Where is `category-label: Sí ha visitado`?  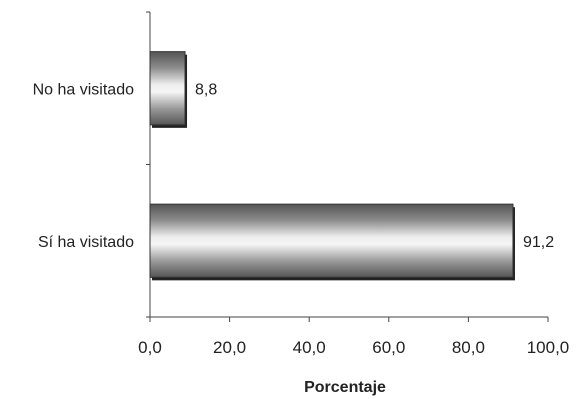
category-label: Sí ha visitado is located at coordinates (86, 242).